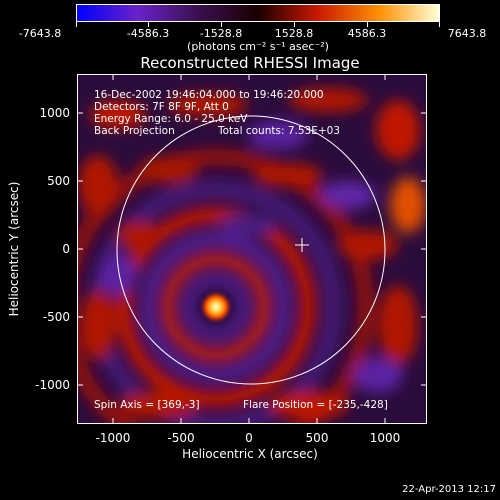  I want to click on y-tick-label: 500, so click(58, 181).